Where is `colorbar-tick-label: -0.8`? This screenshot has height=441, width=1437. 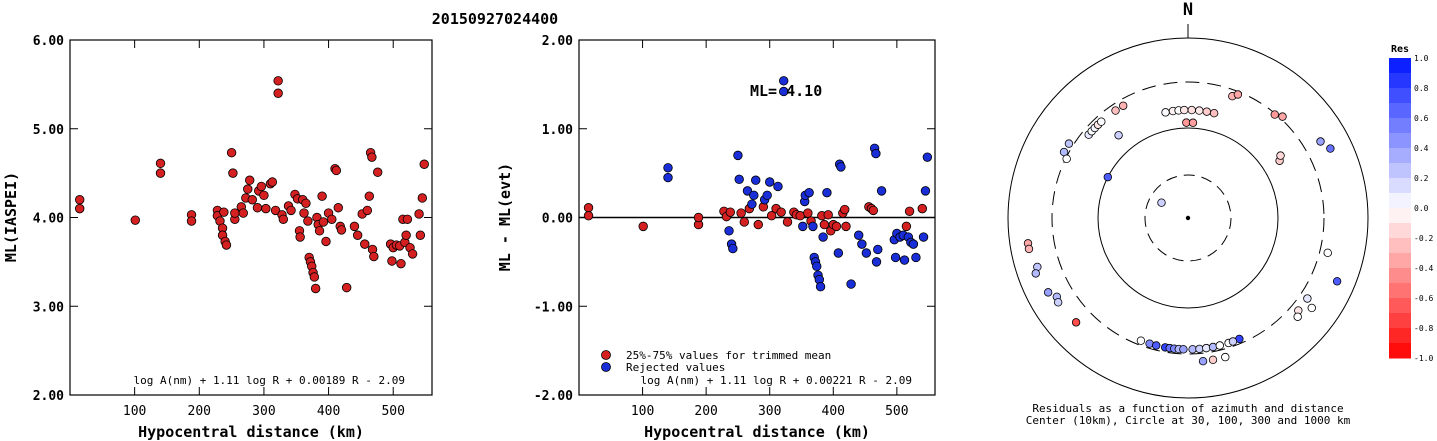 colorbar-tick-label: -0.8 is located at coordinates (1423, 328).